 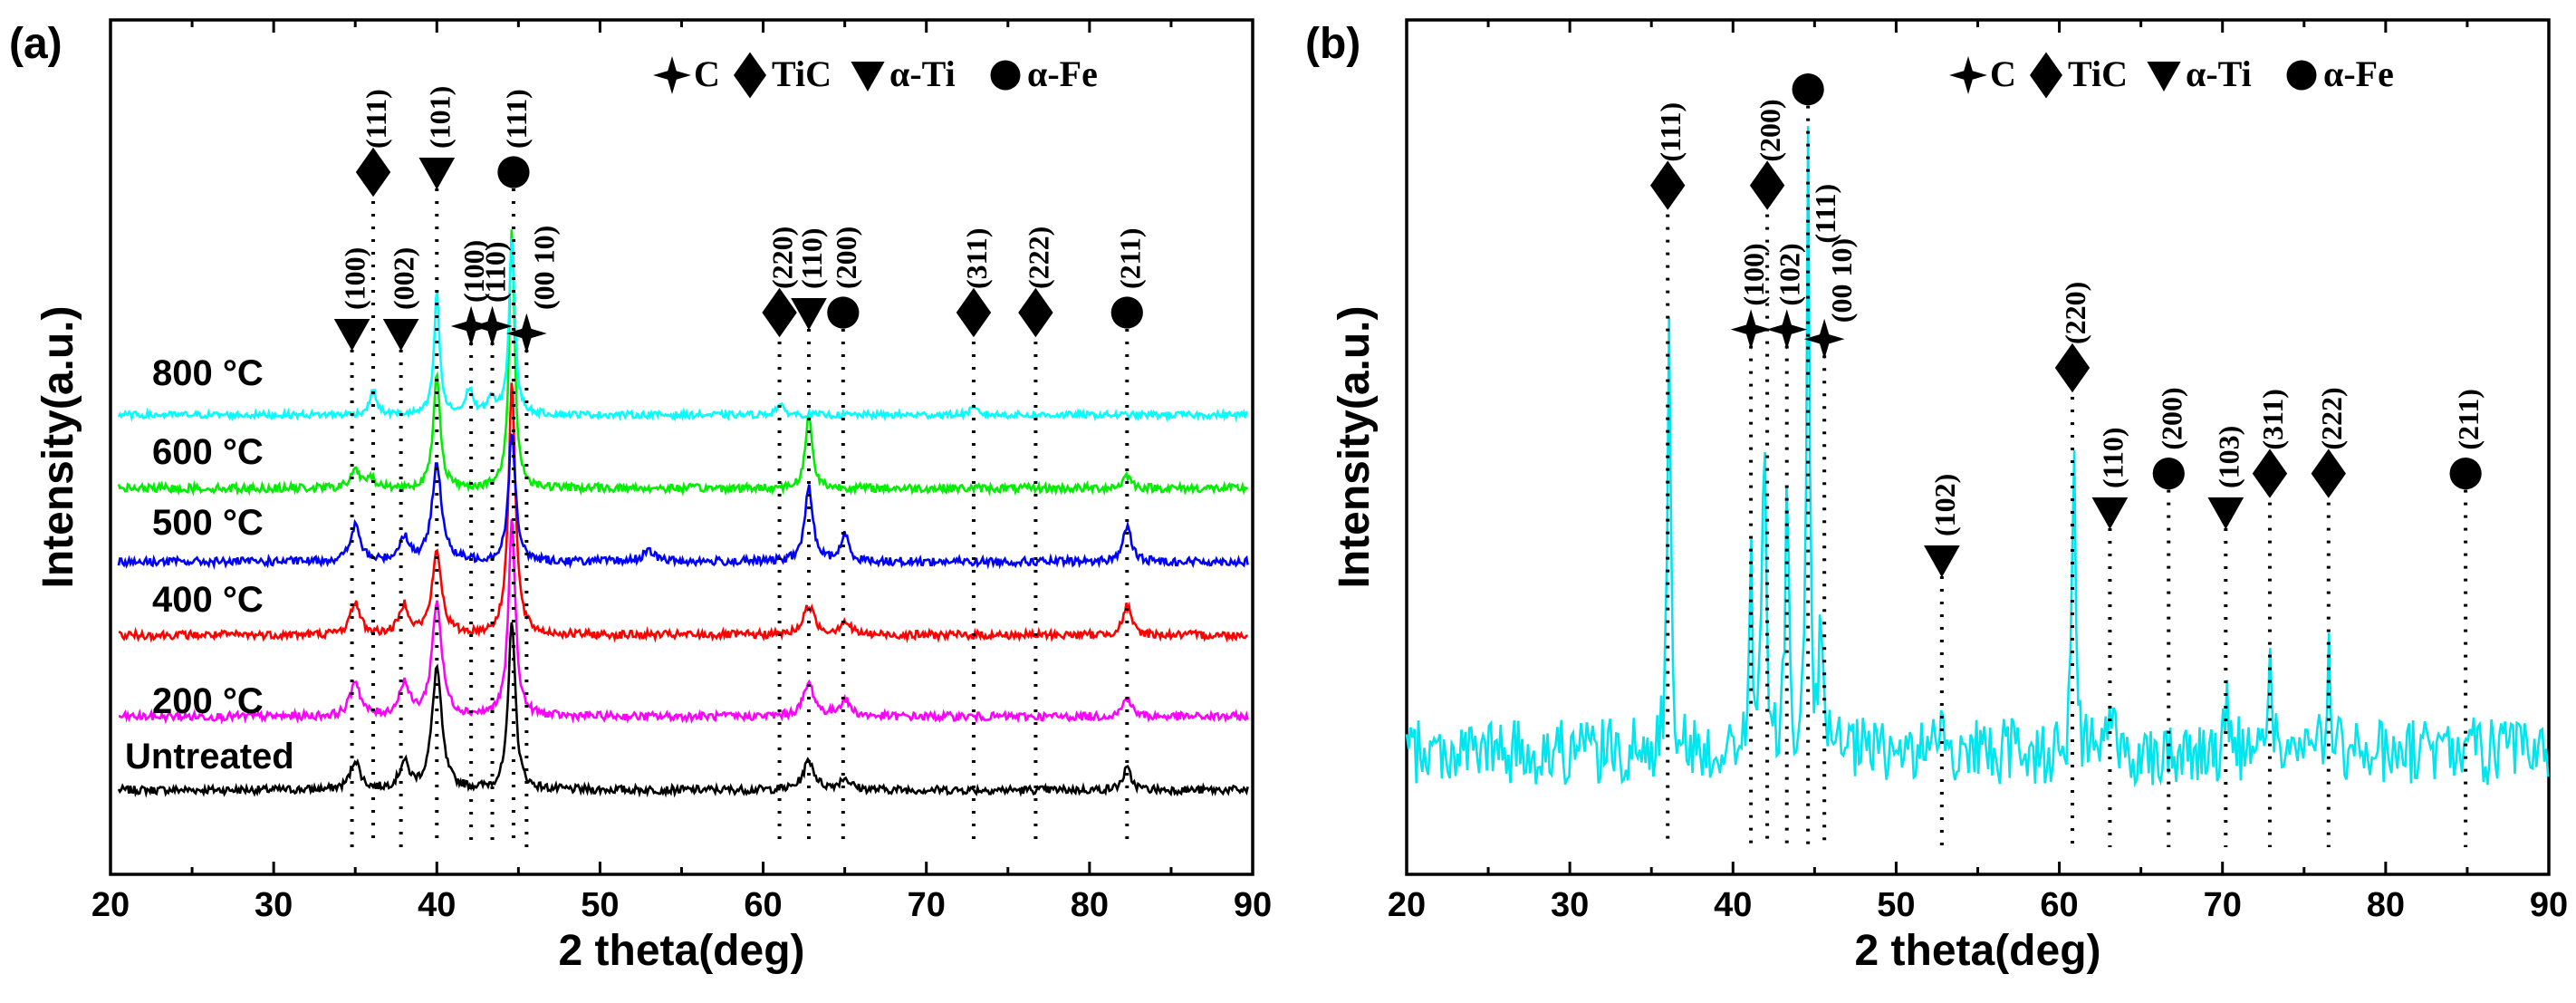 What do you see at coordinates (1332, 44) in the screenshot?
I see `panel-label: (b)` at bounding box center [1332, 44].